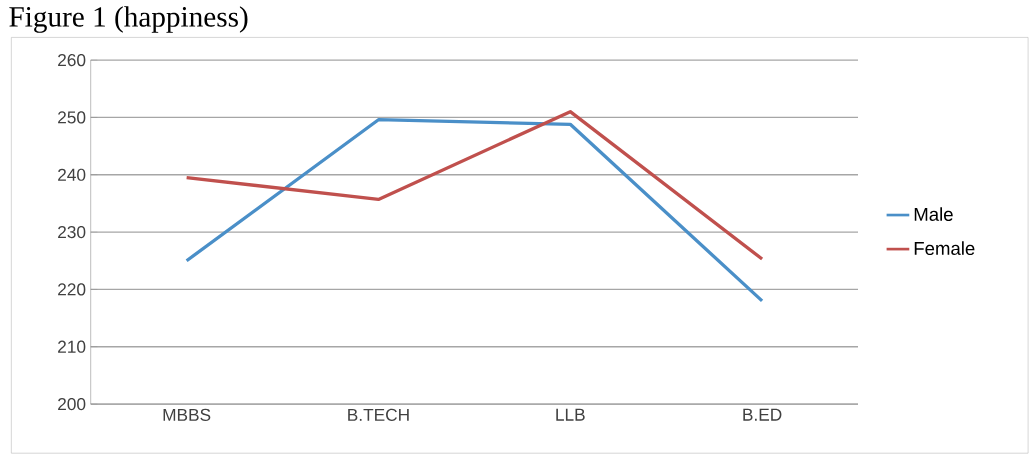 This screenshot has width=1033, height=457. Describe the element at coordinates (762, 414) in the screenshot. I see `x-tick-label: B.ED` at that location.